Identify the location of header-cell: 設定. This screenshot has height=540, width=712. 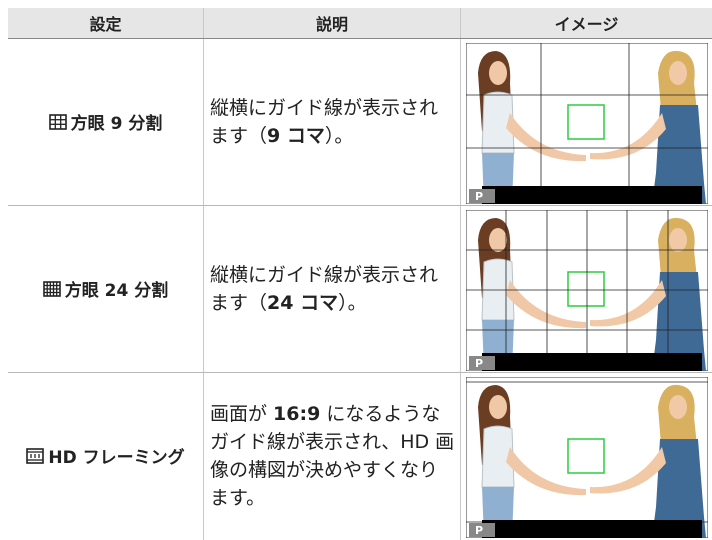
(105, 23).